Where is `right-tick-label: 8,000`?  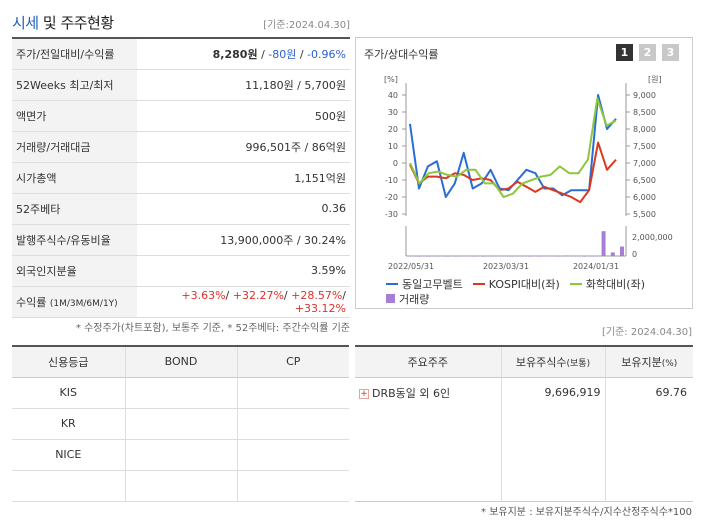 right-tick-label: 8,000 is located at coordinates (644, 129).